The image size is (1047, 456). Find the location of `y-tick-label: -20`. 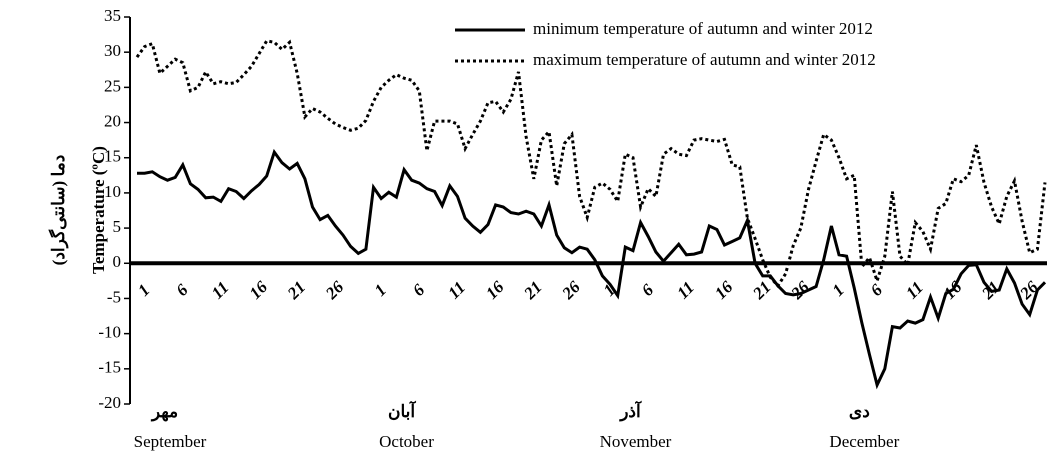

y-tick-label: -20 is located at coordinates (109, 402).